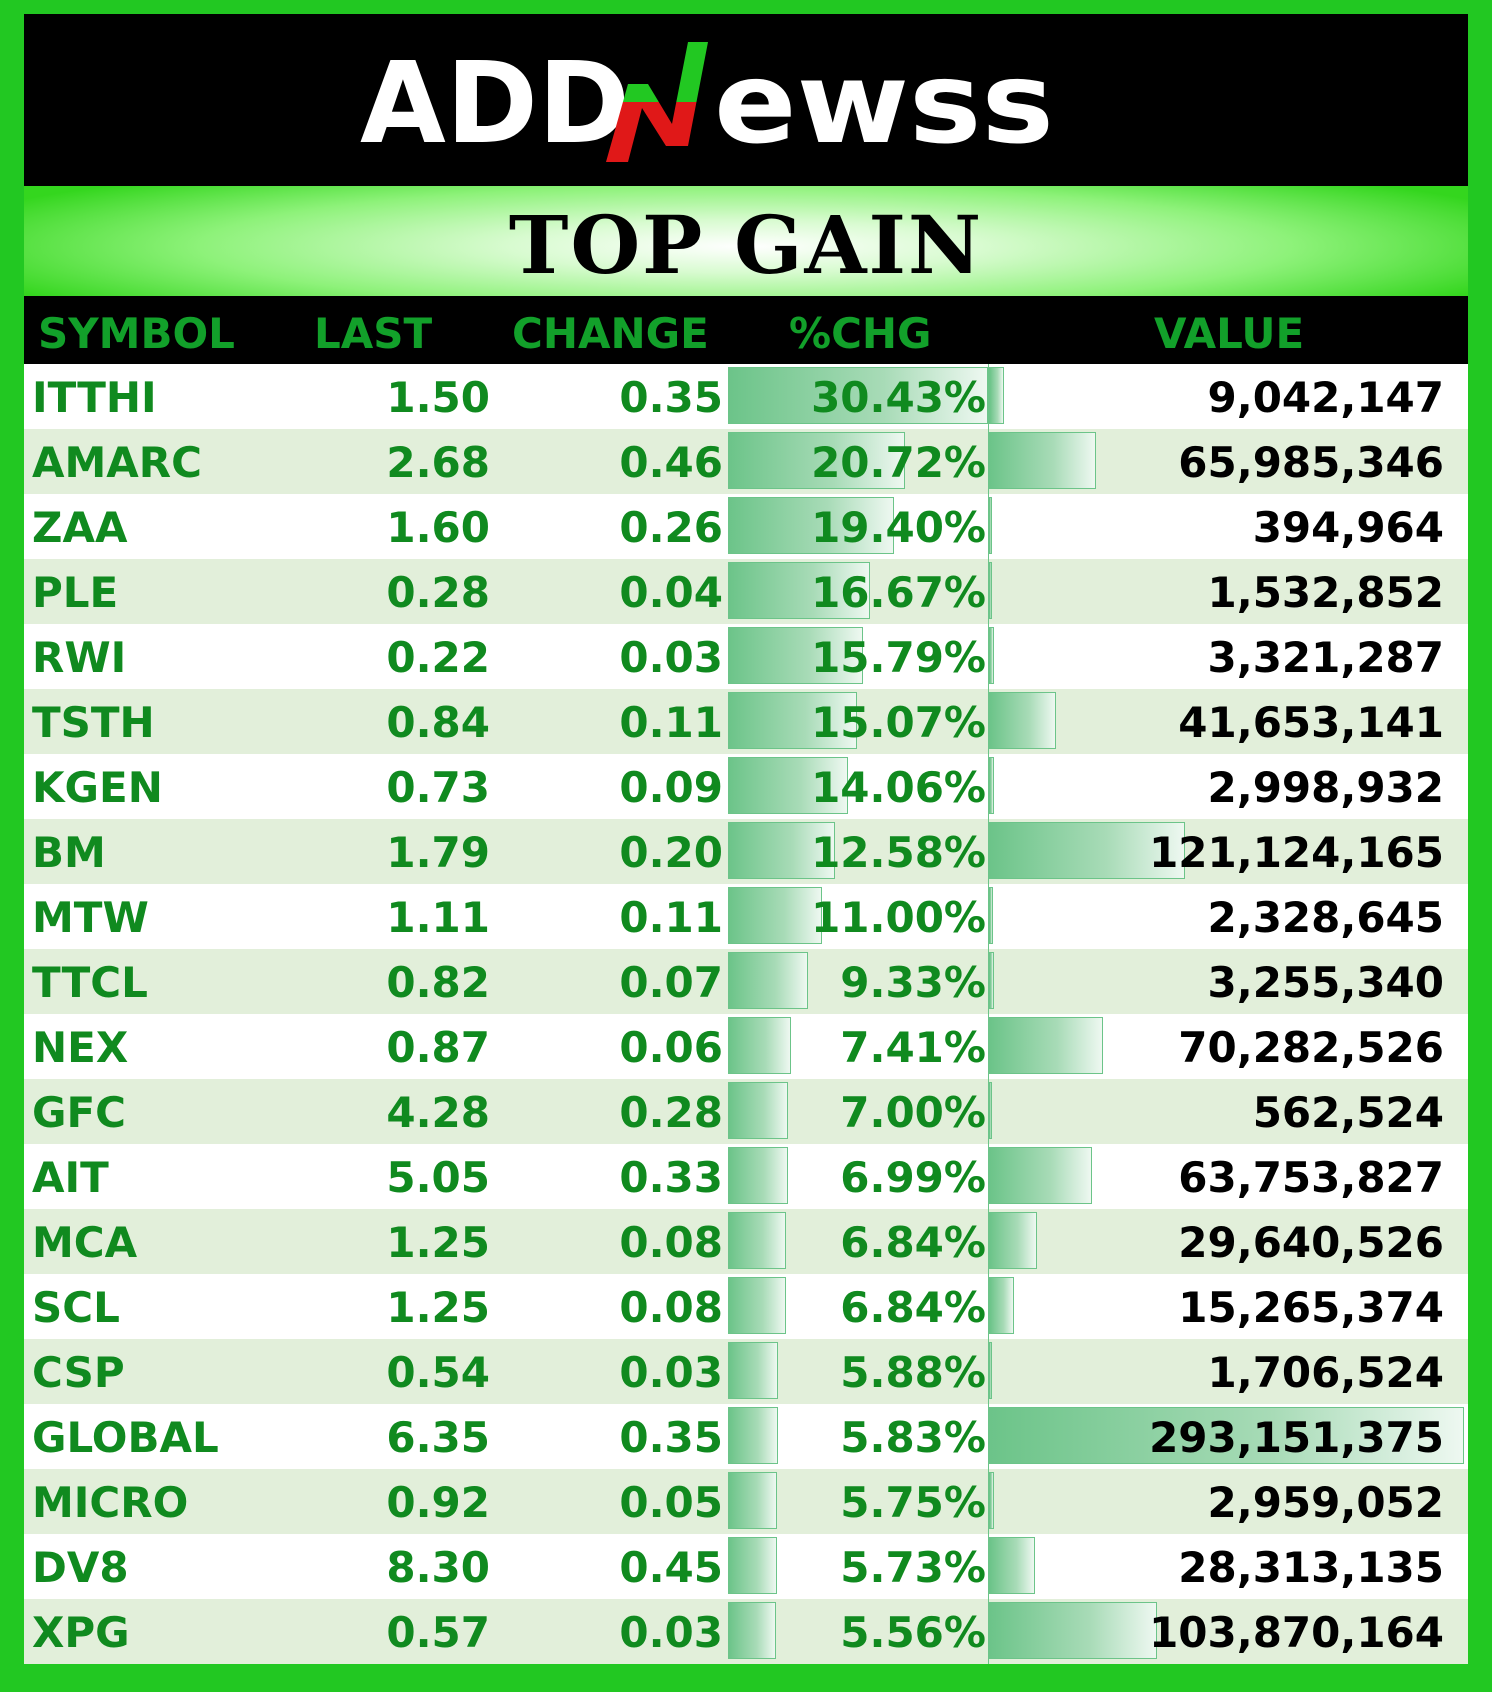 The width and height of the screenshot is (1492, 1692). I want to click on table-row: CSP 0.54 0.03 5.88% 1,706,524, so click(746, 1371).